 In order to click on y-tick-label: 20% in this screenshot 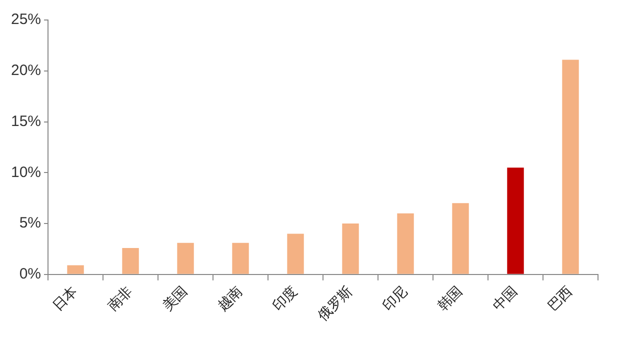, I will do `click(26, 71)`.